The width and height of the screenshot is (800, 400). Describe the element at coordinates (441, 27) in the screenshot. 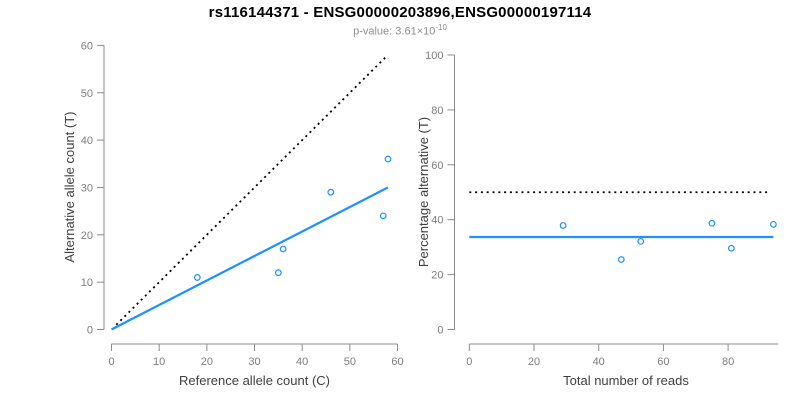

I see `pvalue-exponent: -10` at that location.